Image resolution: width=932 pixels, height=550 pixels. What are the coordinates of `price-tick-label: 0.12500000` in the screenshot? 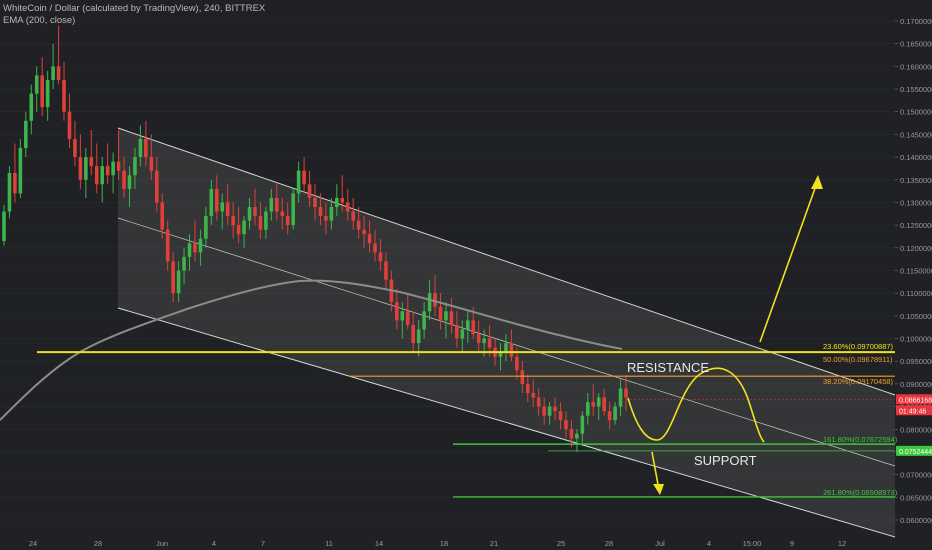 It's located at (916, 225).